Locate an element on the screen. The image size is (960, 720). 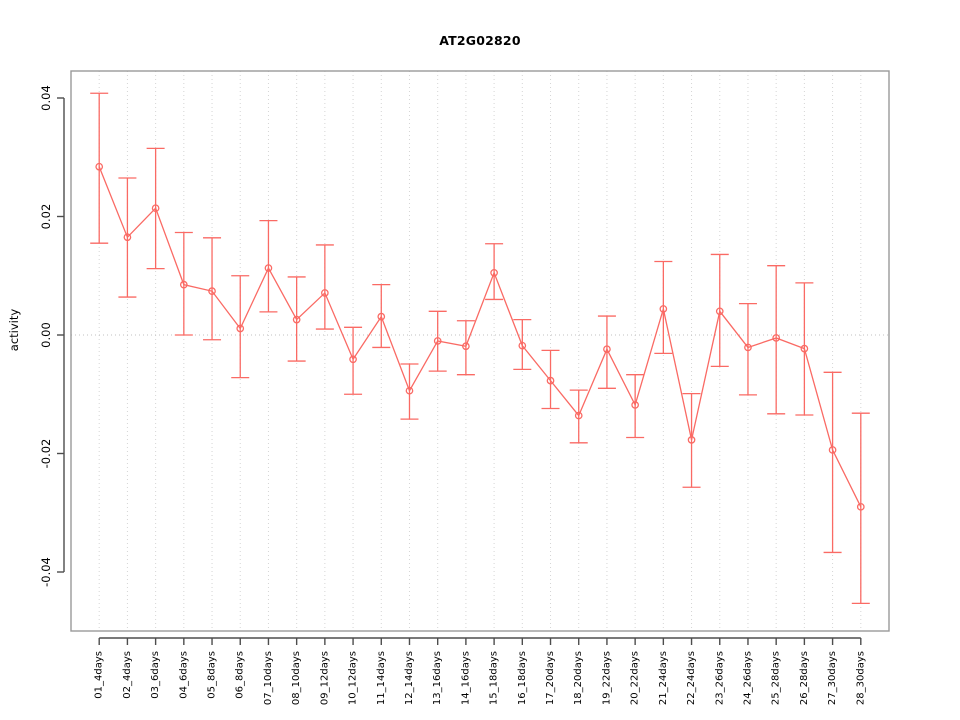
x-tick-label: 07_10days is located at coordinates (268, 678).